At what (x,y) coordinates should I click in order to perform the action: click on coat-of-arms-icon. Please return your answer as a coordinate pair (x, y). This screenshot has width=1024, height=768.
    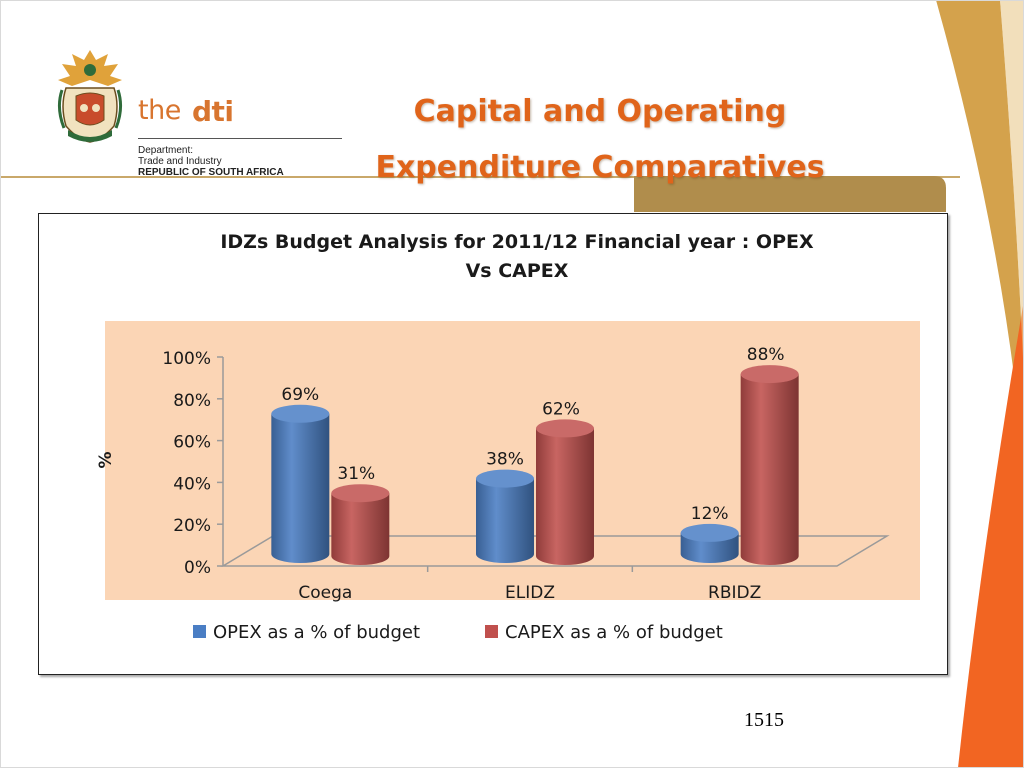
    Looking at the image, I should click on (90, 96).